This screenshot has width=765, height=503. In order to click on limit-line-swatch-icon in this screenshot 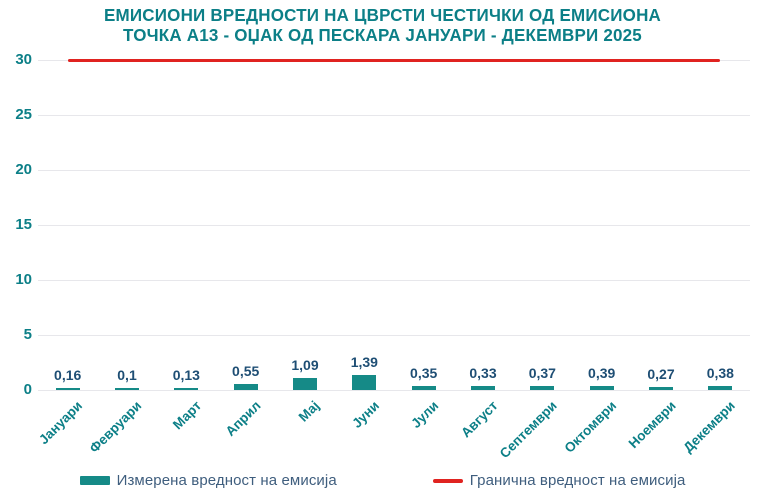, I will do `click(447, 480)`.